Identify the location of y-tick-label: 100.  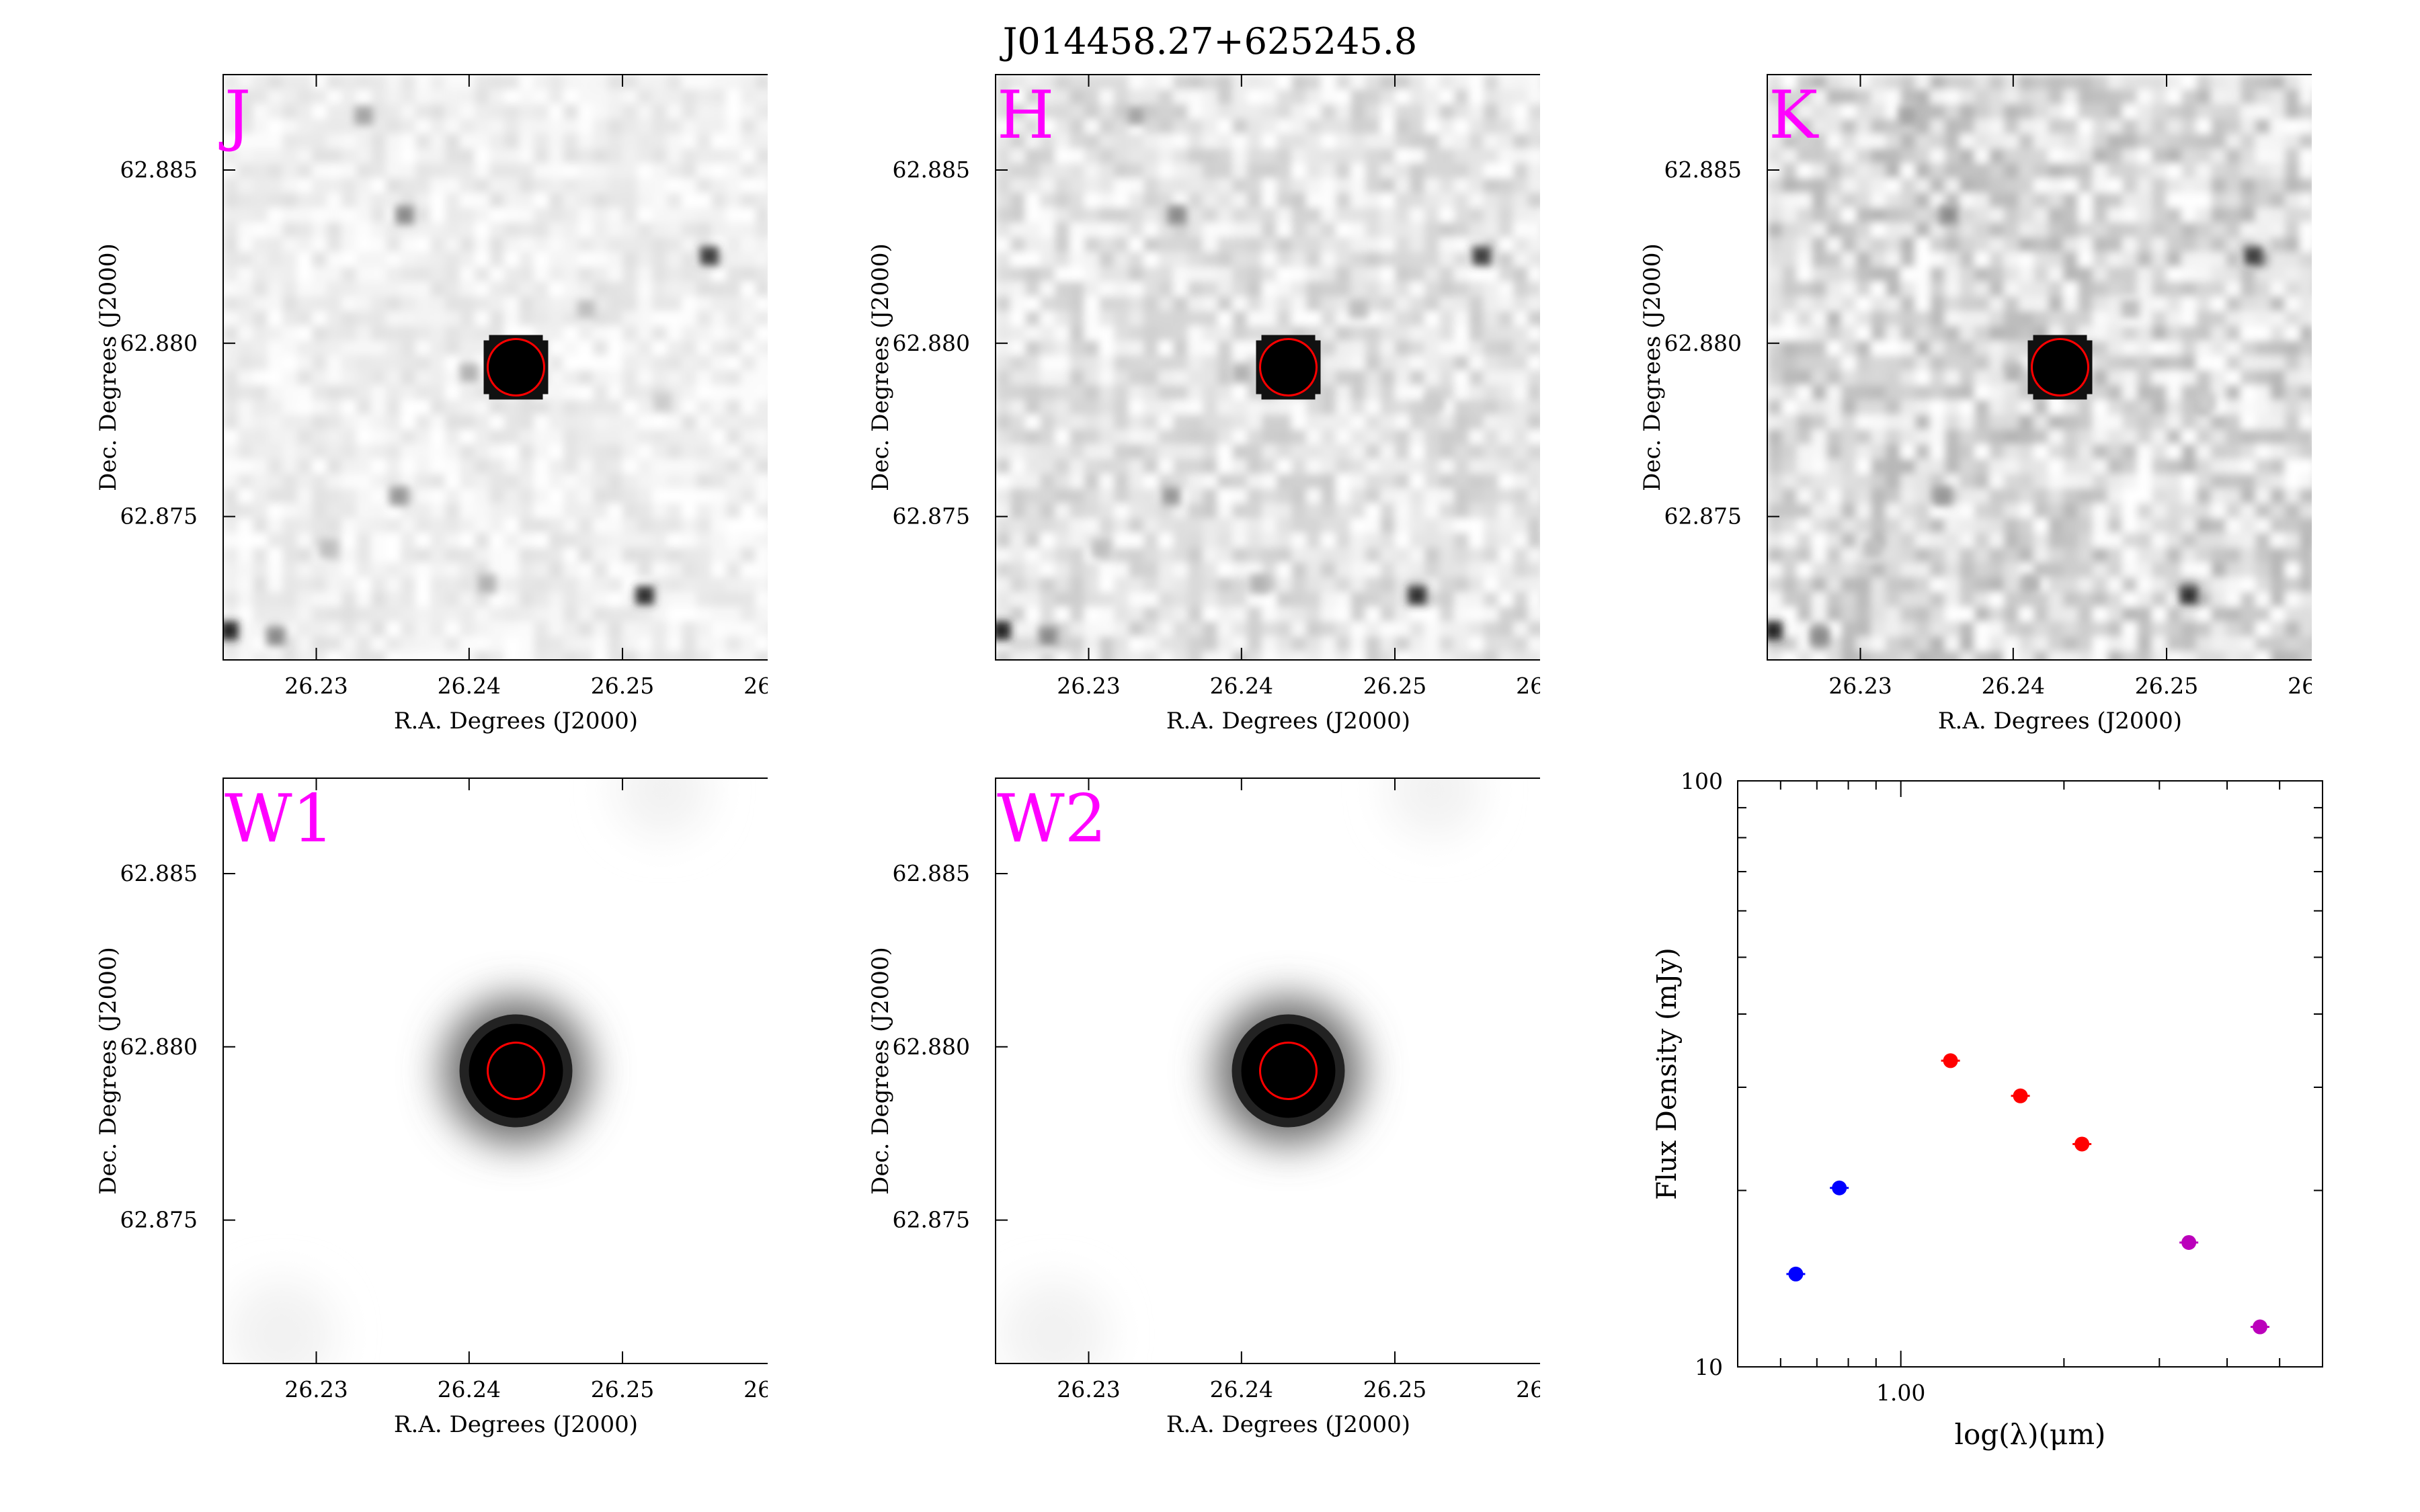
(1702, 781).